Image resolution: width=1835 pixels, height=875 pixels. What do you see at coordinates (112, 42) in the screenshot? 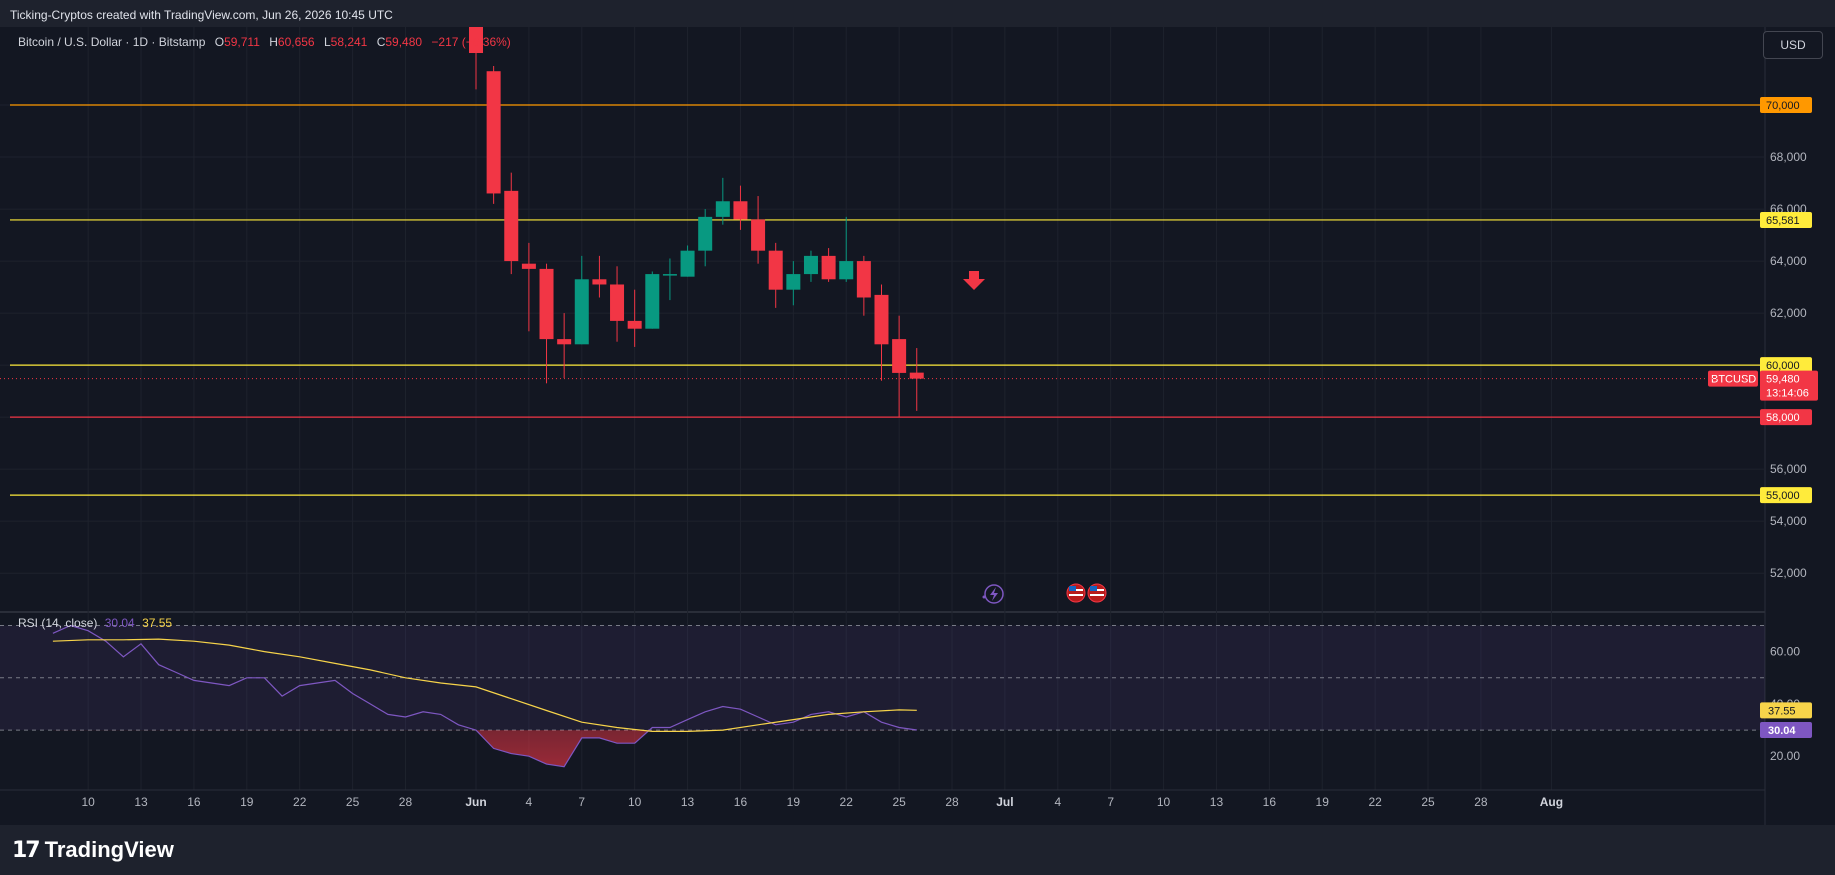
I see `symbol-title: Bitcoin / U.S. Dollar · 1D · Bitstamp` at bounding box center [112, 42].